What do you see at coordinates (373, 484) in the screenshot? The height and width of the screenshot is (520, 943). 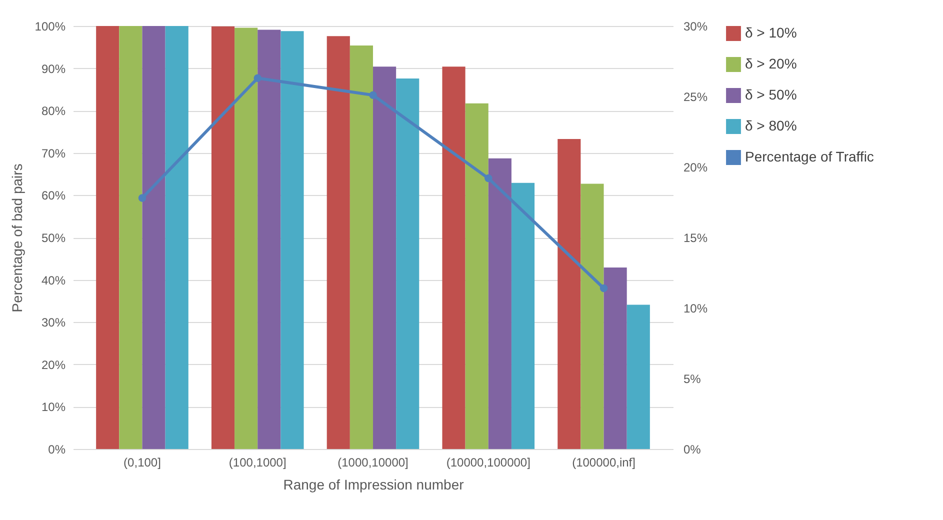 I see `x-axis-title: Range of Impression number` at bounding box center [373, 484].